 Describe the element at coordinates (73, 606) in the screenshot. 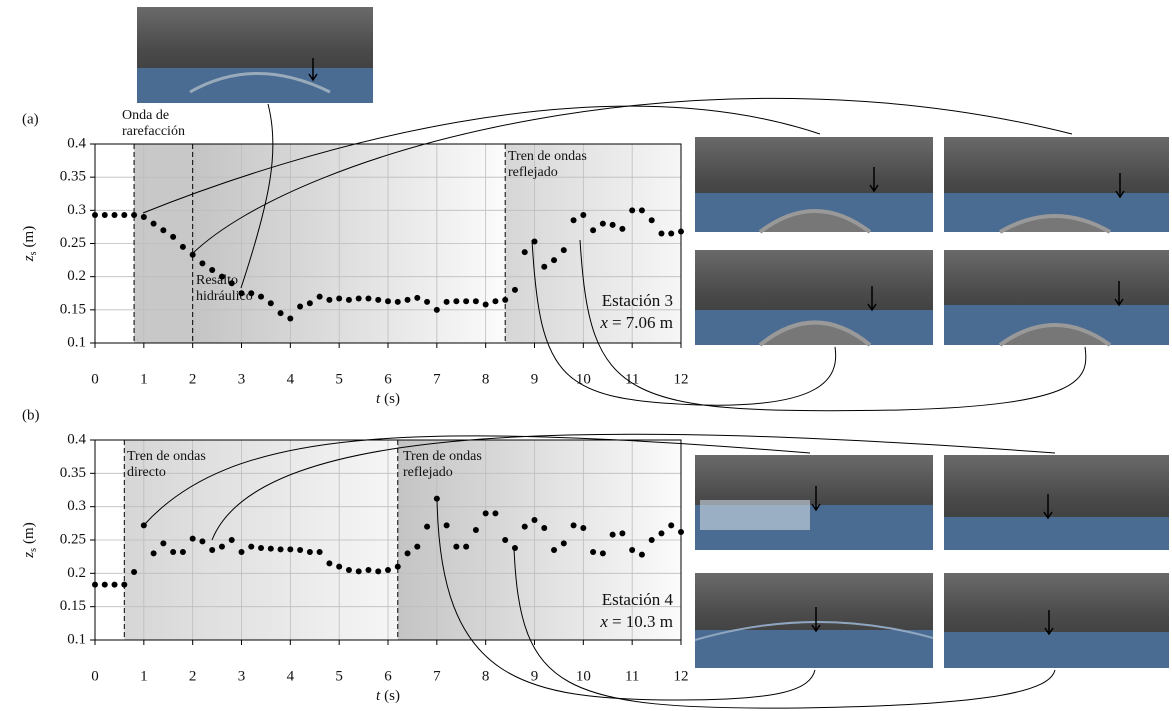

I see `y-tick-label: 0.15` at that location.